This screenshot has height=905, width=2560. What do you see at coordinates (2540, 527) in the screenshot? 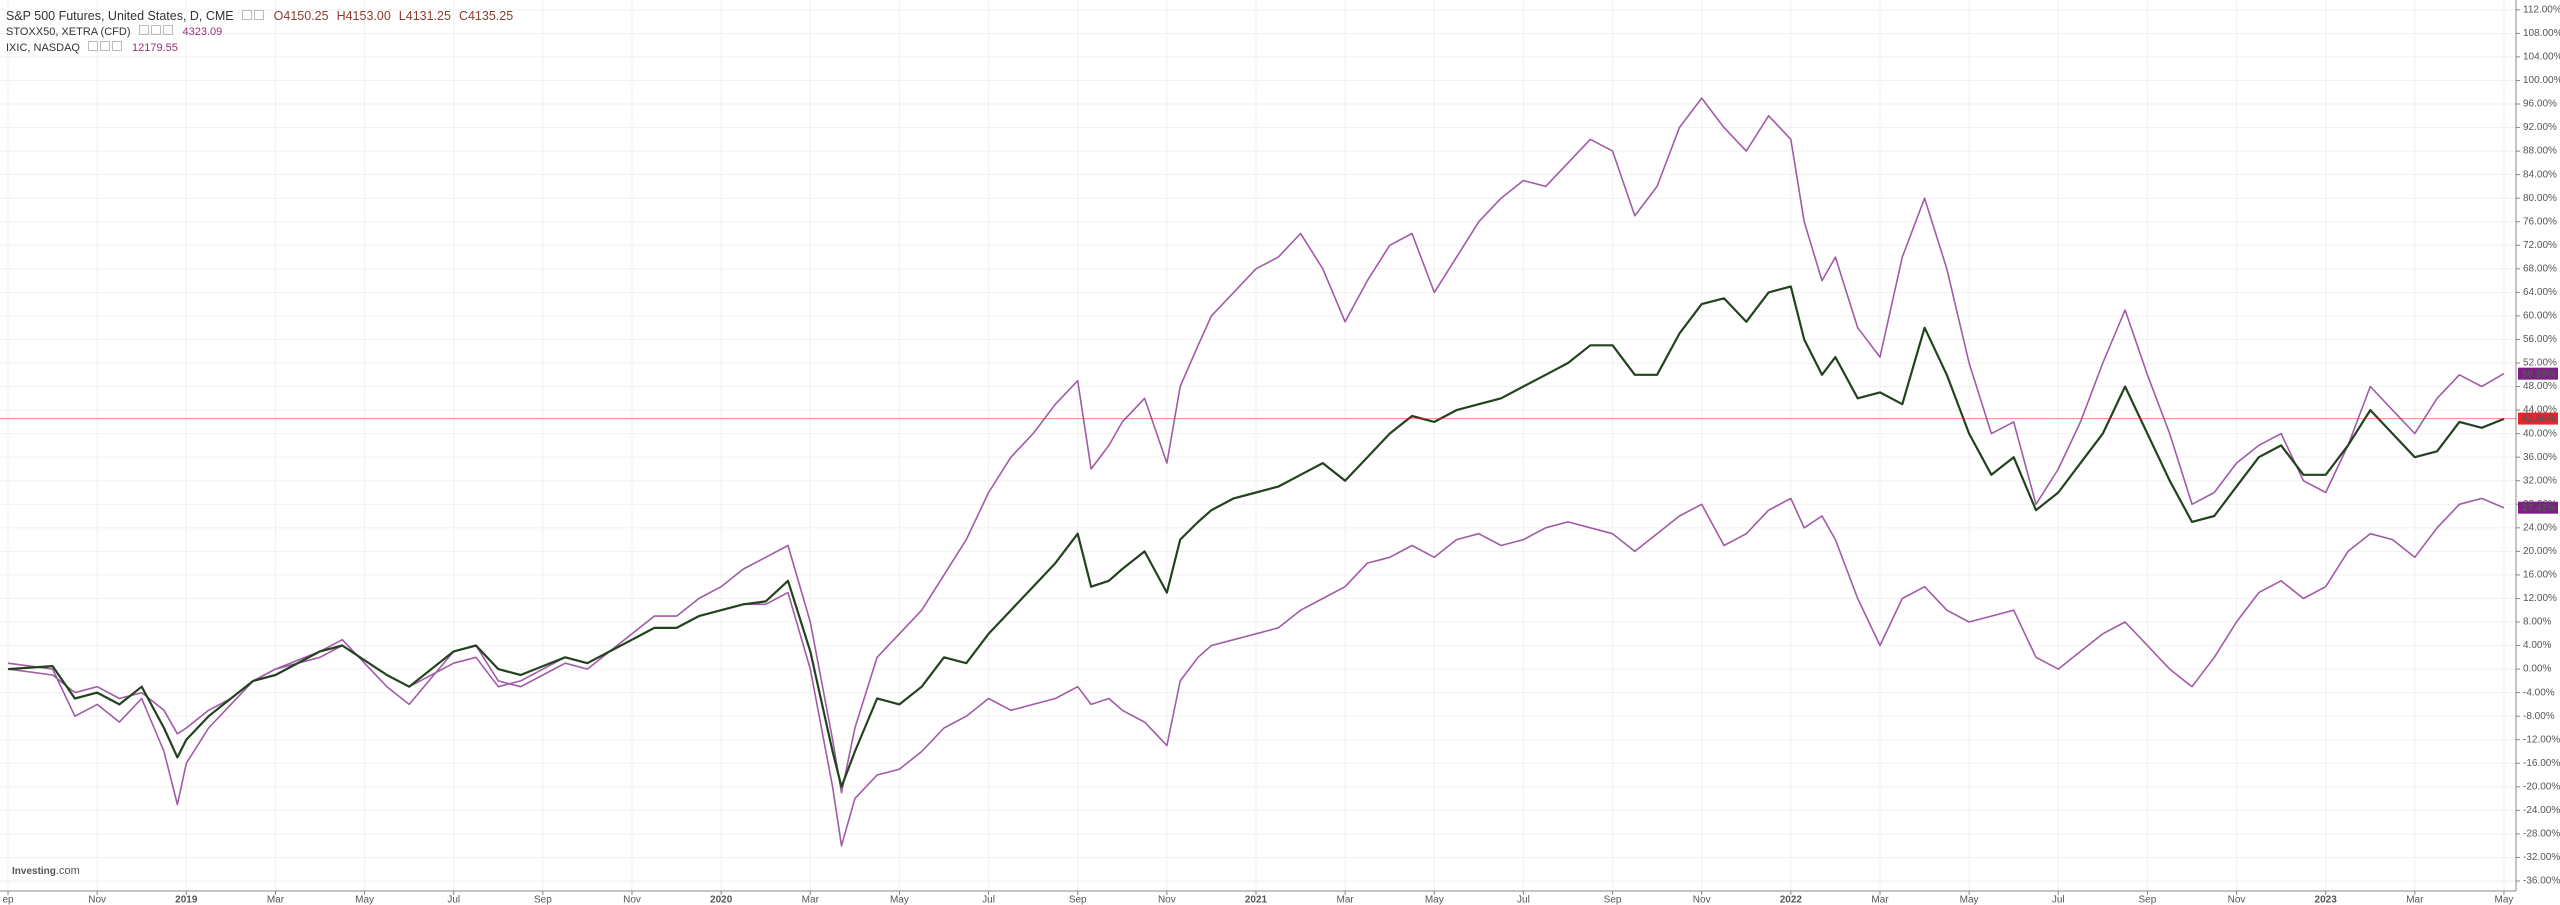
I see `y-tick-label: 24.00%` at bounding box center [2540, 527].